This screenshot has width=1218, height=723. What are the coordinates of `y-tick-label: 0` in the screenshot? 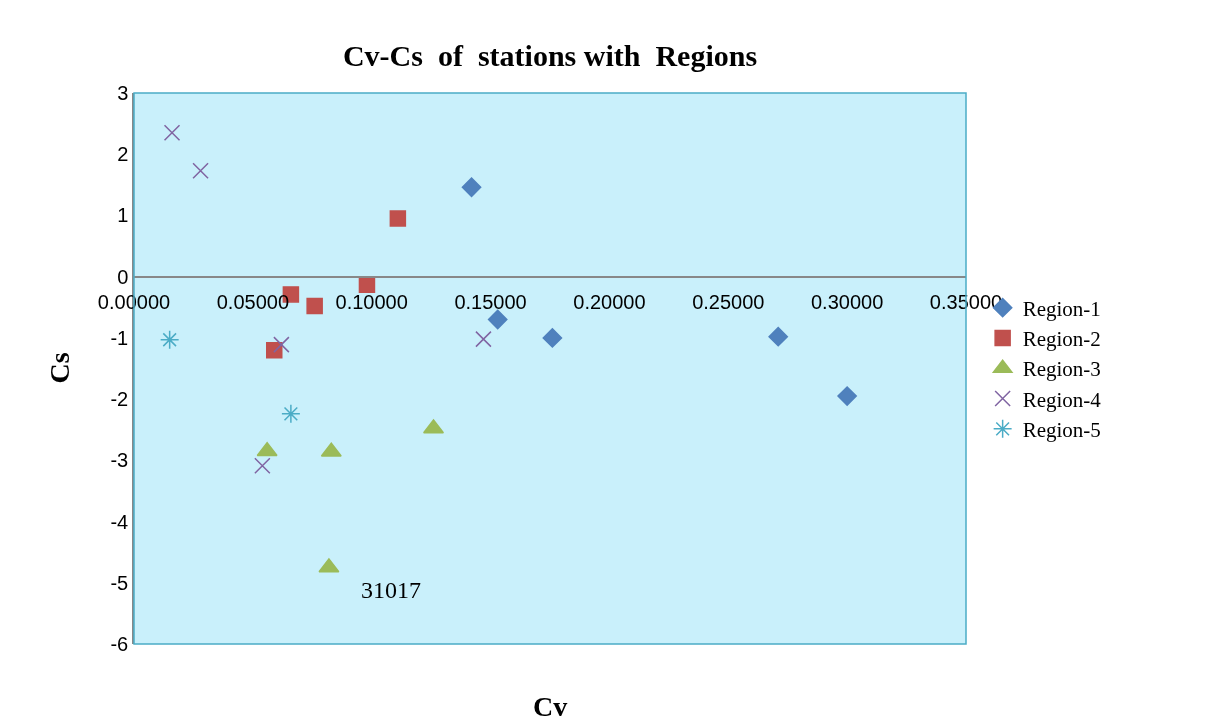 It's located at (123, 276).